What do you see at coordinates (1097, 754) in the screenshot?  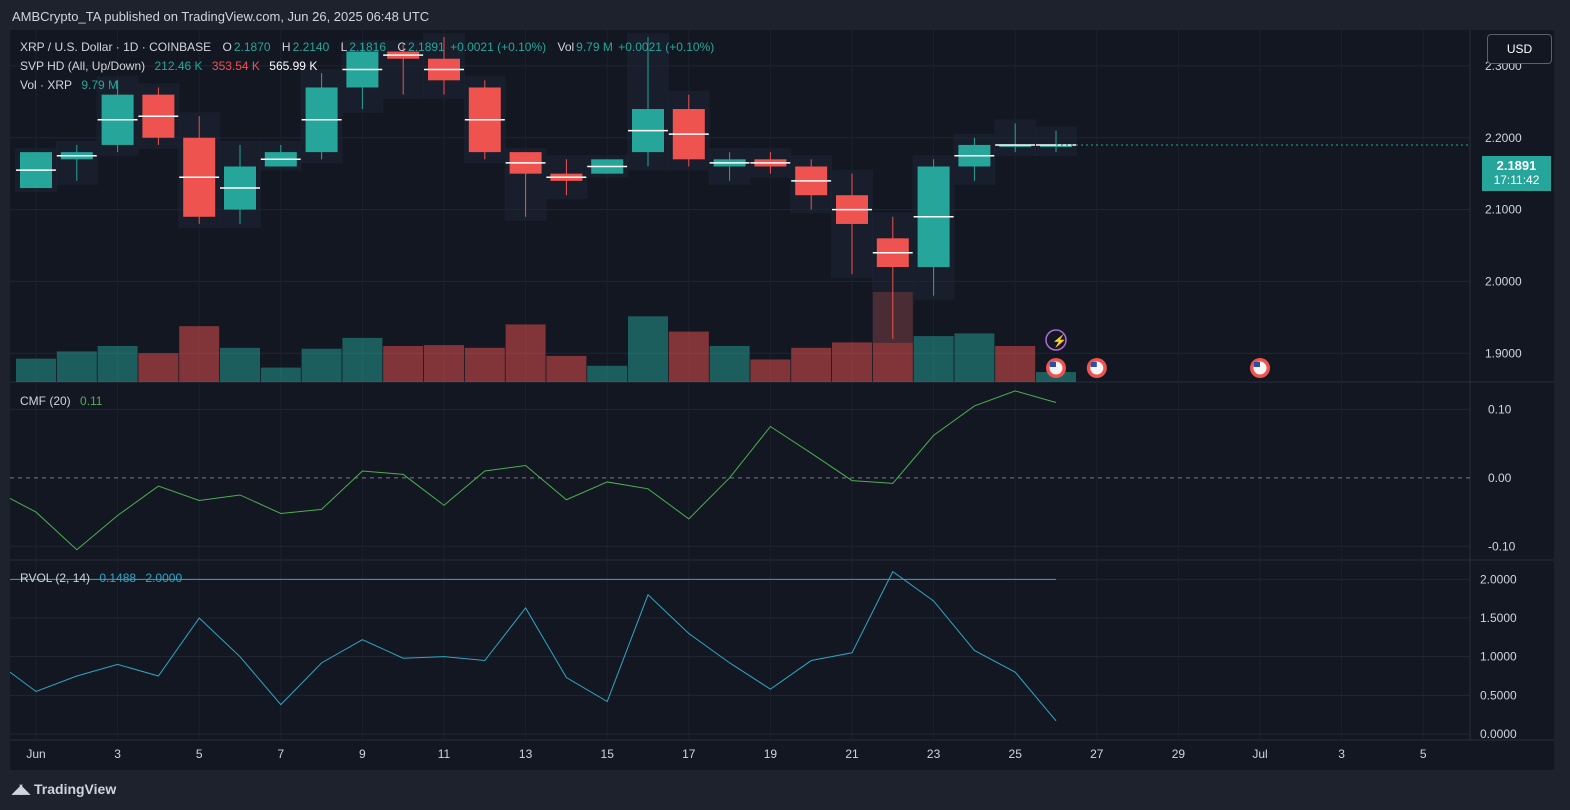 I see `time-tick-label: 27` at bounding box center [1097, 754].